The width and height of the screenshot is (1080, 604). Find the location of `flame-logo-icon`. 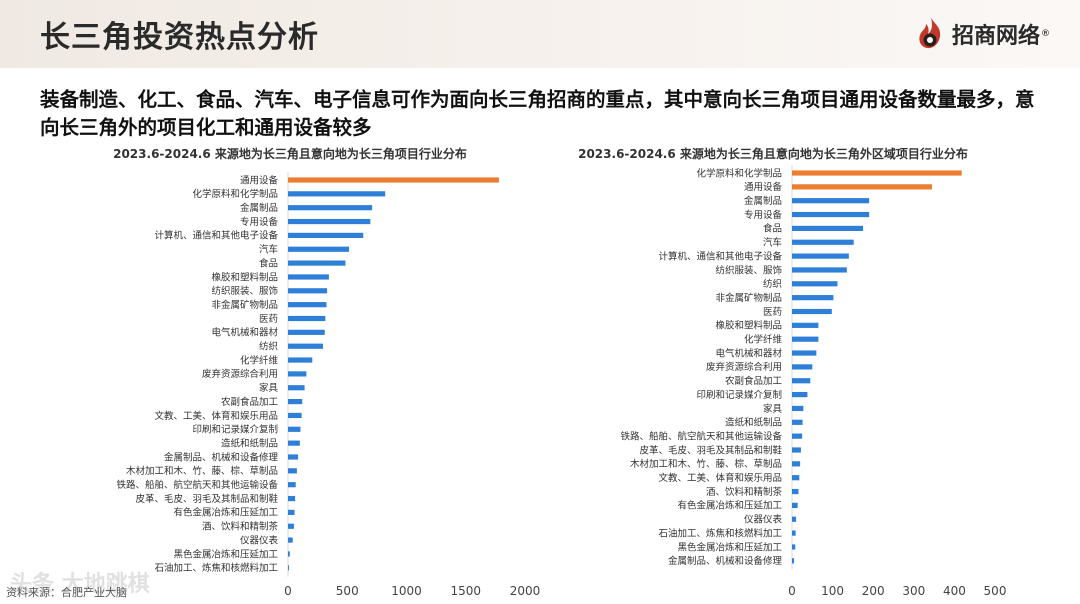

flame-logo-icon is located at coordinates (930, 33).